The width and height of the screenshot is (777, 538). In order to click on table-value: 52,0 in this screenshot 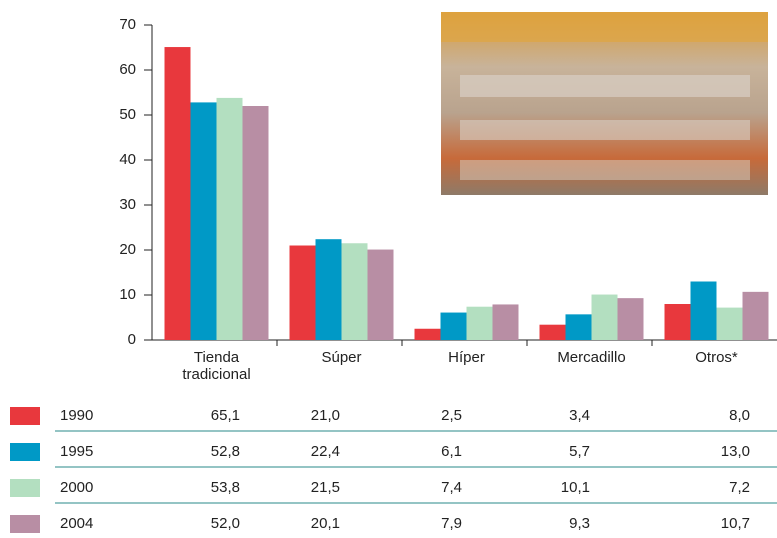, I will do `click(225, 523)`.